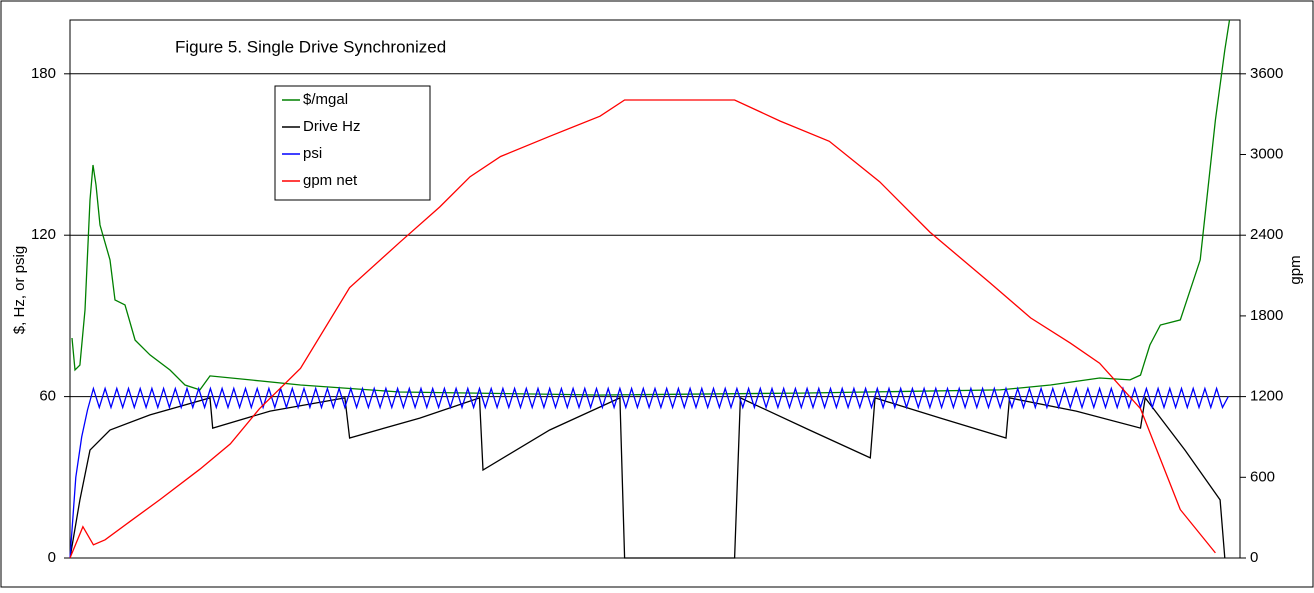 Image resolution: width=1314 pixels, height=593 pixels. Describe the element at coordinates (325, 99) in the screenshot. I see `legend-label: $/mgal` at that location.